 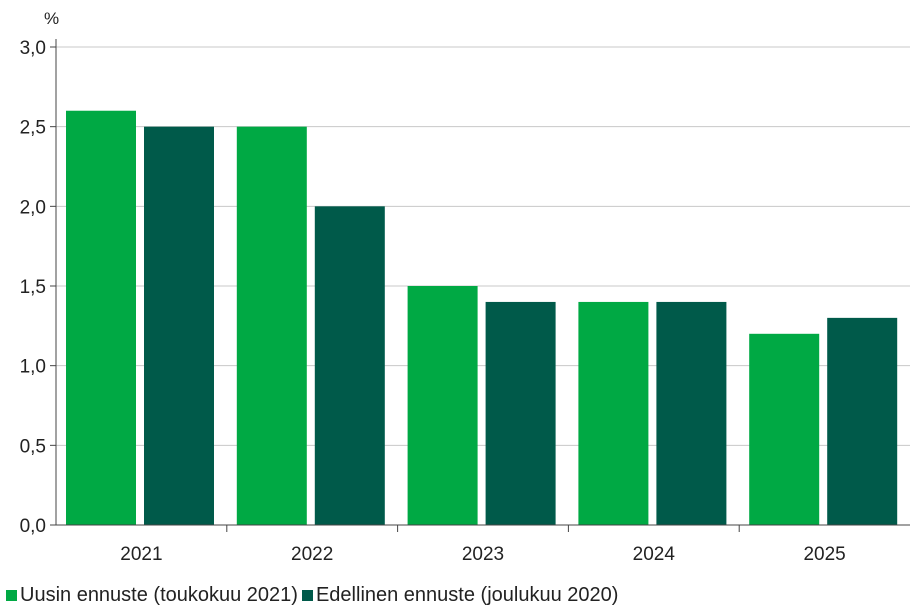 I want to click on y-axis-ticks: 0,0 0,5 1,0 1,5 2,0 2,5 3,0, so click(x=38, y=287).